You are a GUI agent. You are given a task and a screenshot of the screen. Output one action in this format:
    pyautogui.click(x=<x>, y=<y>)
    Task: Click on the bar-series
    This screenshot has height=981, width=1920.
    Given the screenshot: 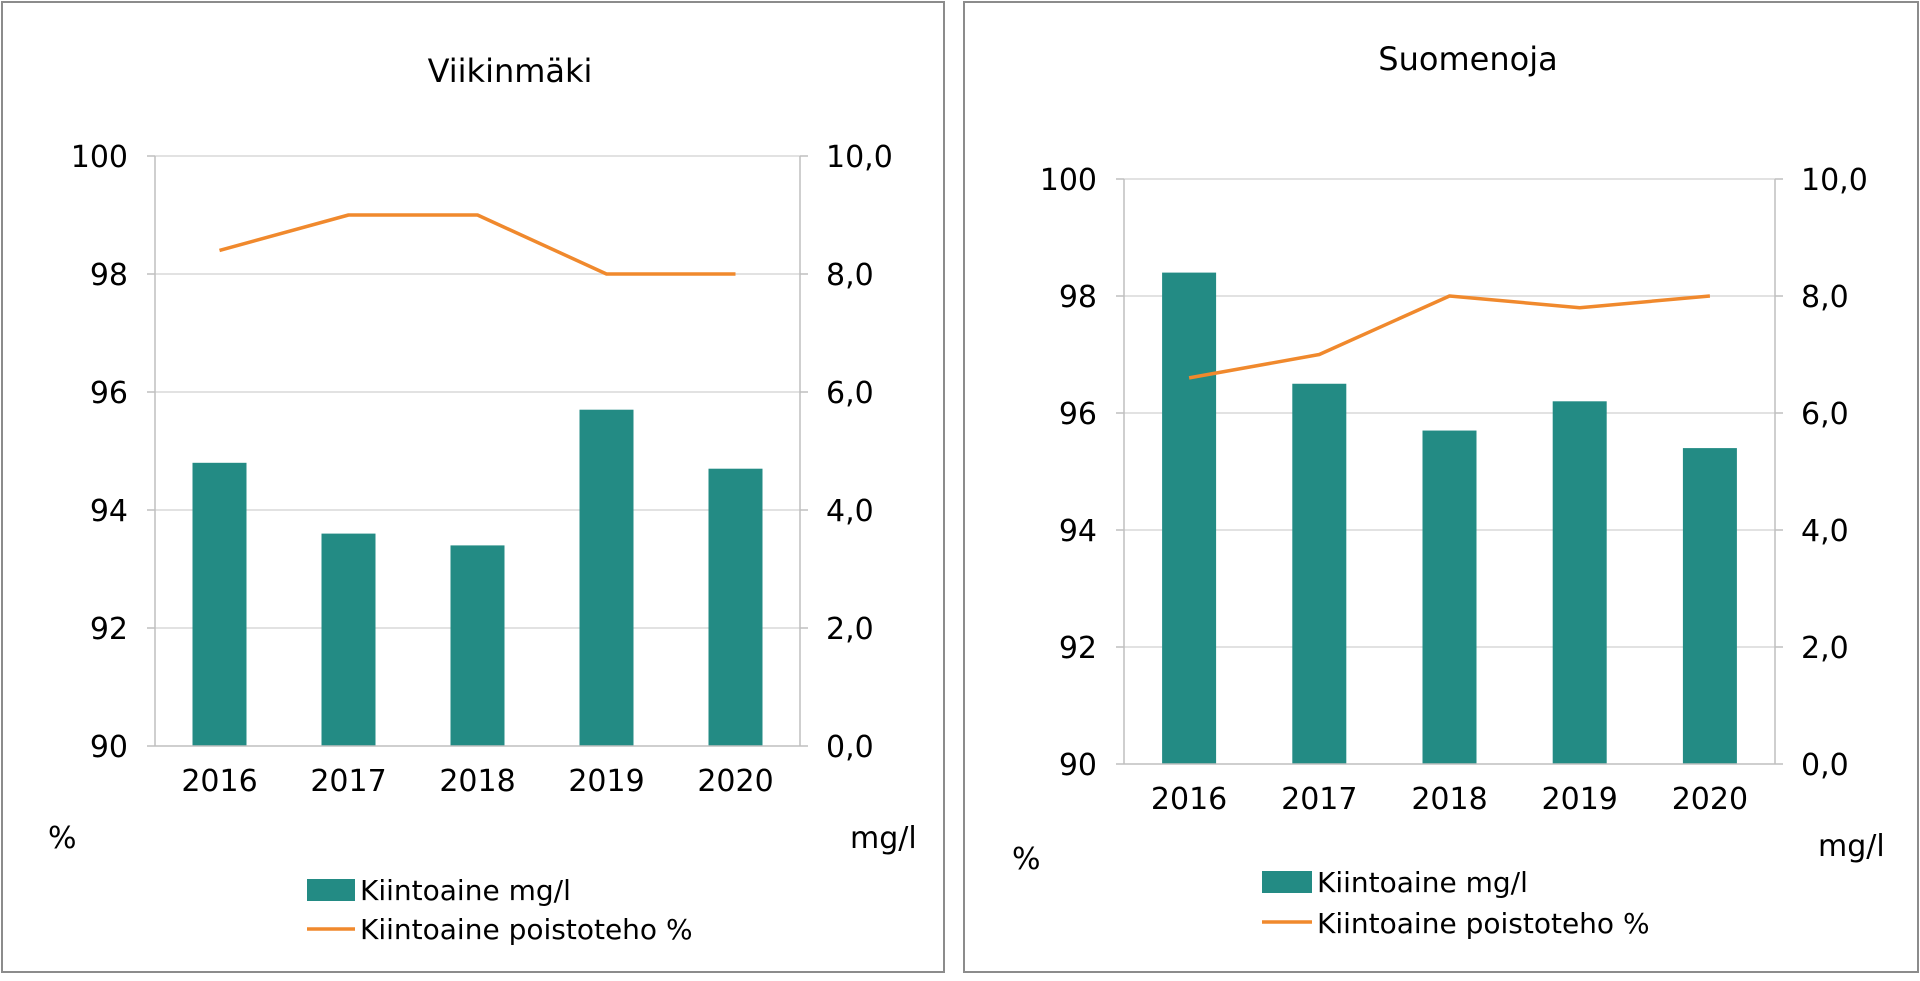 What is the action you would take?
    pyautogui.click(x=477, y=577)
    